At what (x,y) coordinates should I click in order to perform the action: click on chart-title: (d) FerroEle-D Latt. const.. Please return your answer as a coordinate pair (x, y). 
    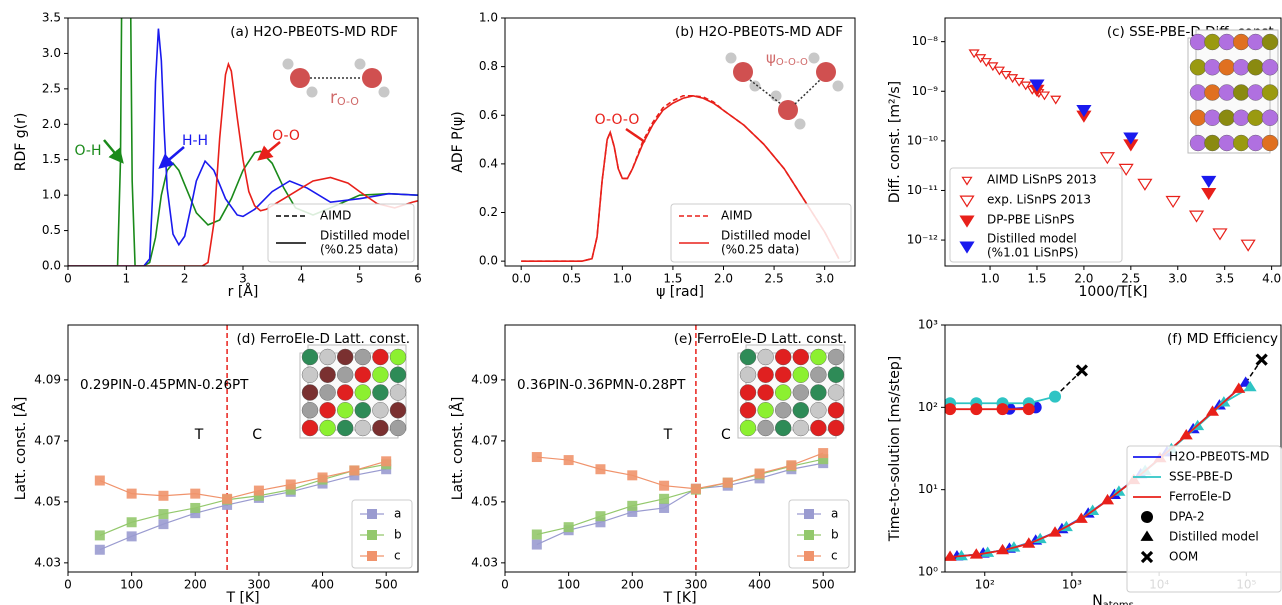
    Looking at the image, I should click on (323, 339).